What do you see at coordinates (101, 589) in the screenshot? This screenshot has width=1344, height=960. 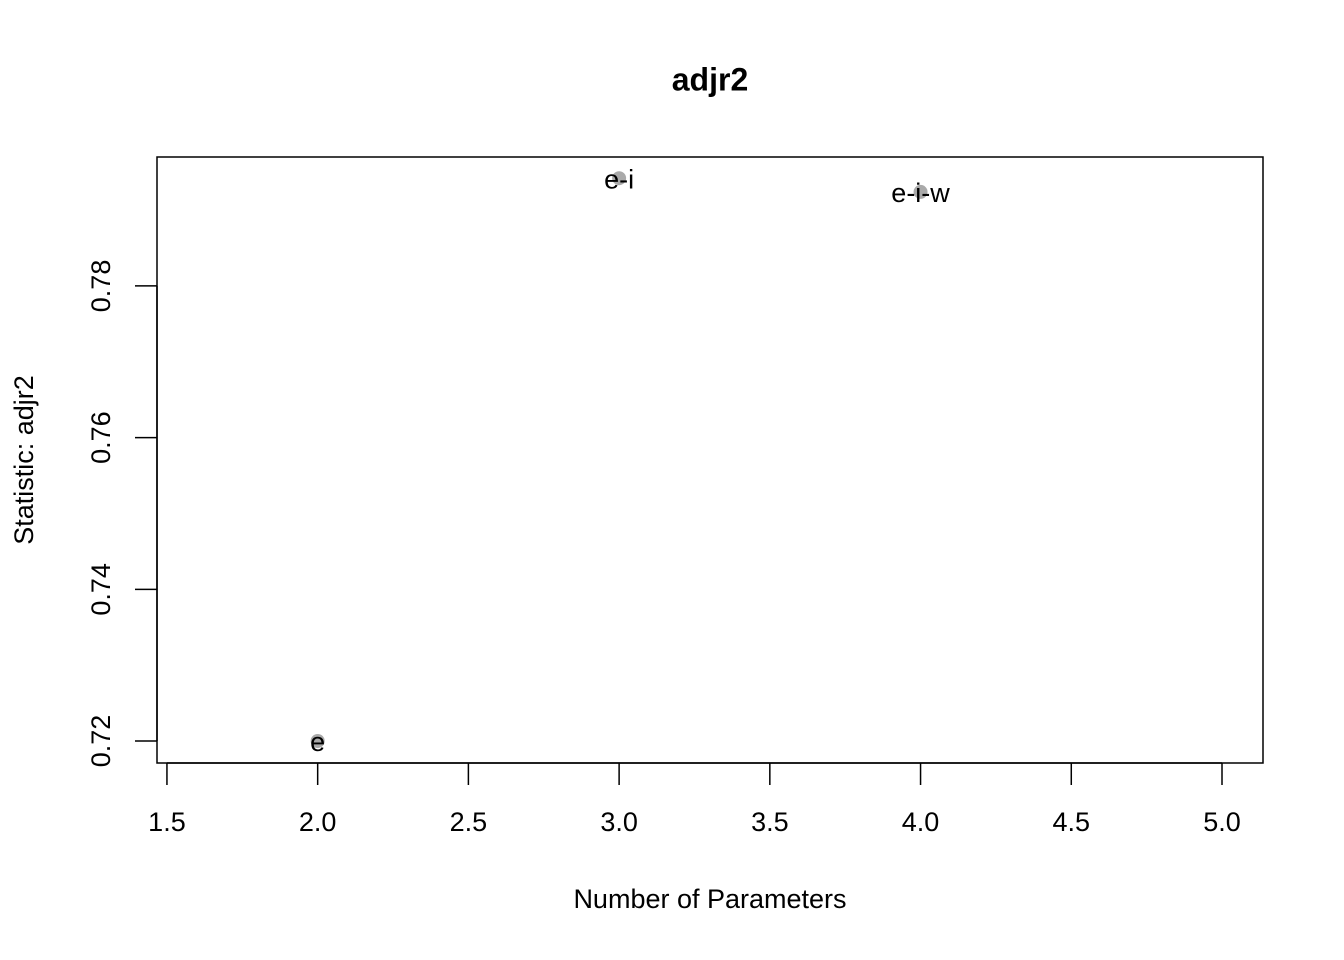 I see `y-tick-label: 0.74` at bounding box center [101, 589].